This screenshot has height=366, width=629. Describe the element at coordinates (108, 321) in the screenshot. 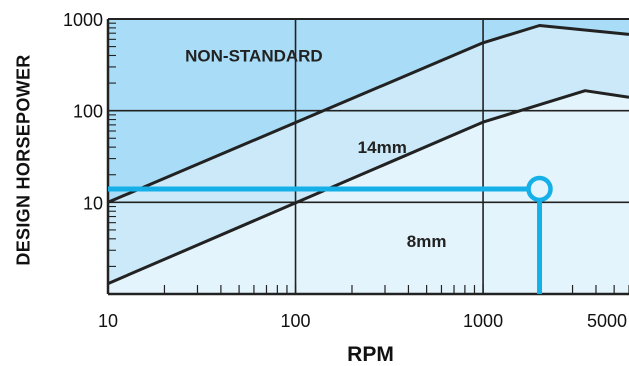

I see `x-tick-label-10: 10` at that location.